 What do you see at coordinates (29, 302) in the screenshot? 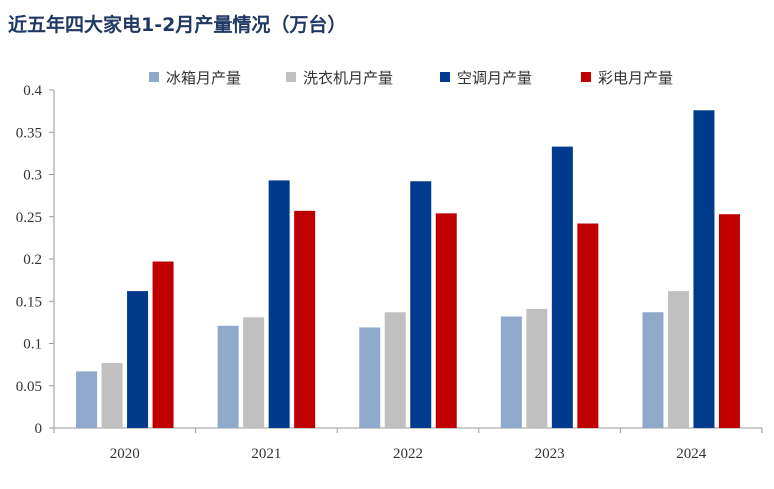
I see `y-tick-label-3: 0.15` at bounding box center [29, 302].